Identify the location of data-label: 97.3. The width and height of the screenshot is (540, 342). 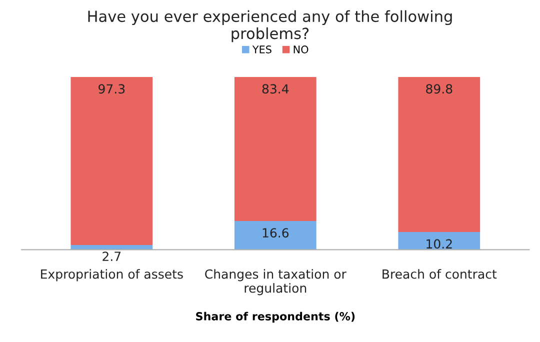
(111, 89).